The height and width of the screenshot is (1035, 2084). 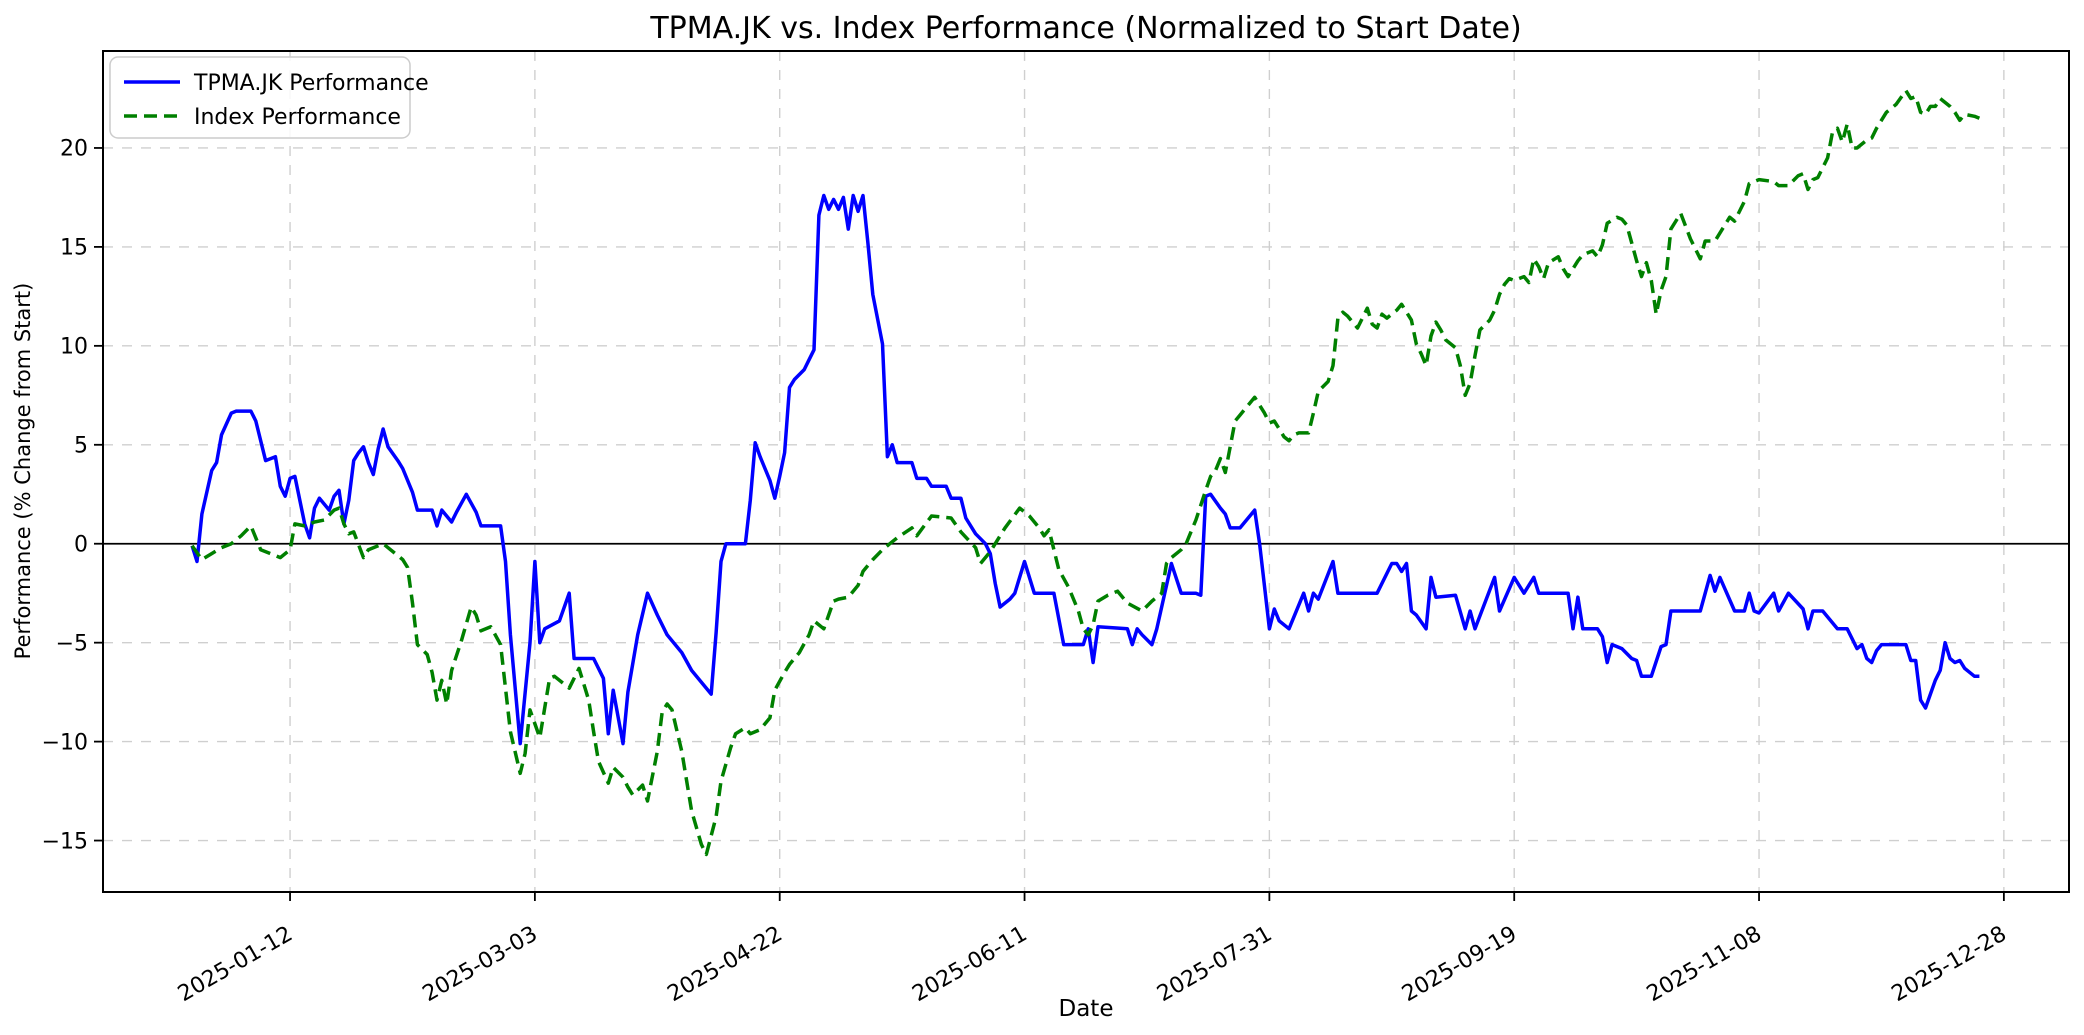 What do you see at coordinates (81, 544) in the screenshot?
I see `y-tick-label: 0` at bounding box center [81, 544].